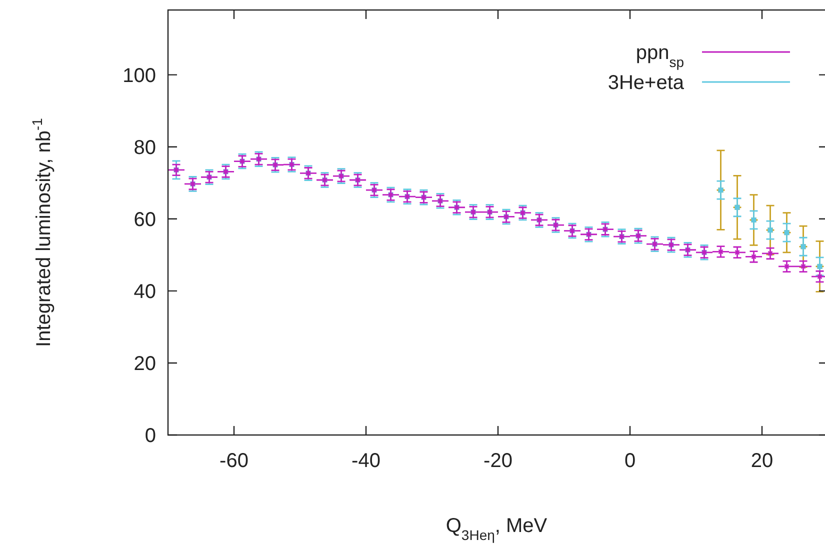 The width and height of the screenshot is (825, 551). What do you see at coordinates (139, 75) in the screenshot?
I see `y-tick-label: 100` at bounding box center [139, 75].